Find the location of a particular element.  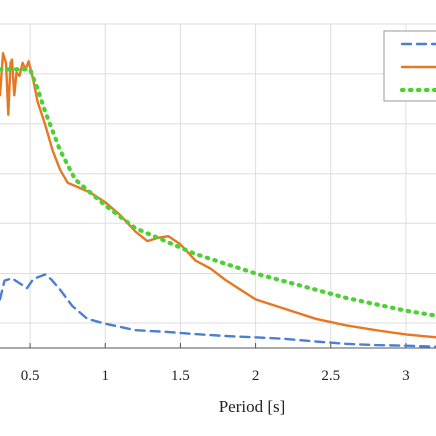

tick-labels: 0.5 1 1.5 2 2.5 3 is located at coordinates (215, 376).